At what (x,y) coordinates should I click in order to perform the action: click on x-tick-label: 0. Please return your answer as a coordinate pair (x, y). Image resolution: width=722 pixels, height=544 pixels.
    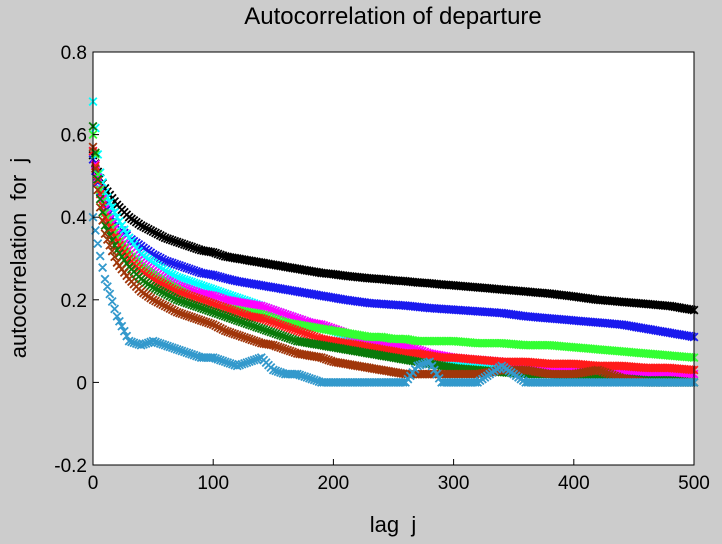
    Looking at the image, I should click on (93, 483).